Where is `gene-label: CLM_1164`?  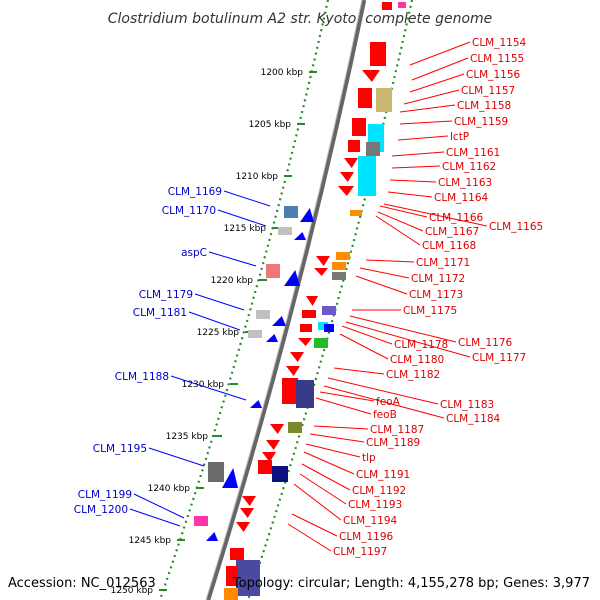 gene-label: CLM_1164 is located at coordinates (461, 198).